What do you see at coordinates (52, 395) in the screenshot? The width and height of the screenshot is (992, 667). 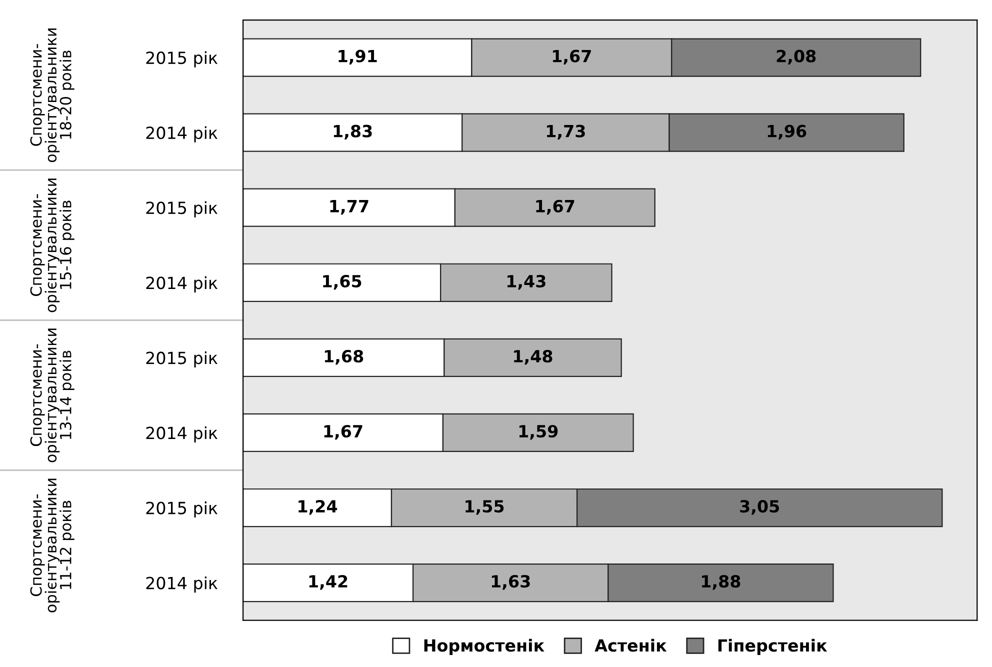 I see `text: Спортсмени- орієнтувальники 13-14 років` at bounding box center [52, 395].